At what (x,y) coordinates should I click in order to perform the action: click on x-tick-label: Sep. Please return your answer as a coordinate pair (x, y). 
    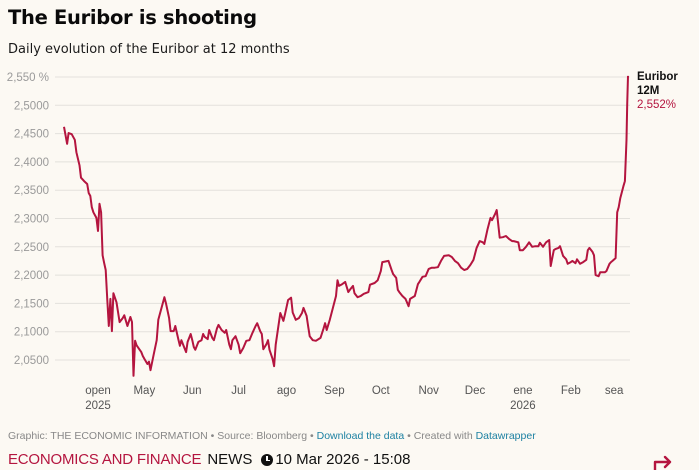
    Looking at the image, I should click on (334, 391).